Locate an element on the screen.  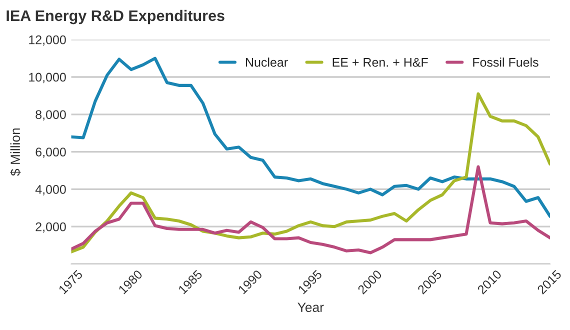
y-tick-label: 6,000 is located at coordinates (51, 153).